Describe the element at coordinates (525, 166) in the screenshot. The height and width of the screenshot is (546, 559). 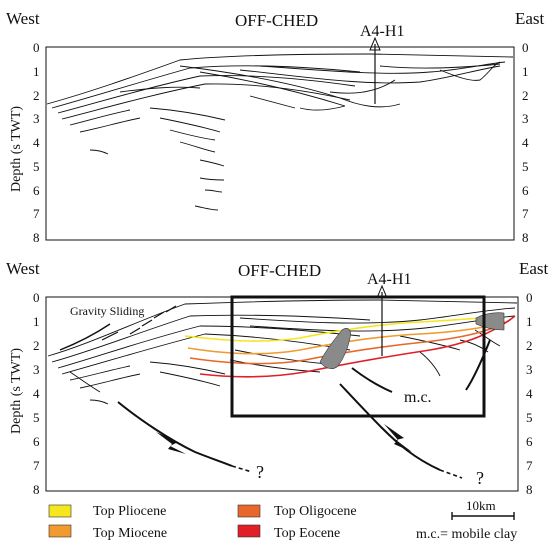
I see `top-right-tick: 5` at that location.